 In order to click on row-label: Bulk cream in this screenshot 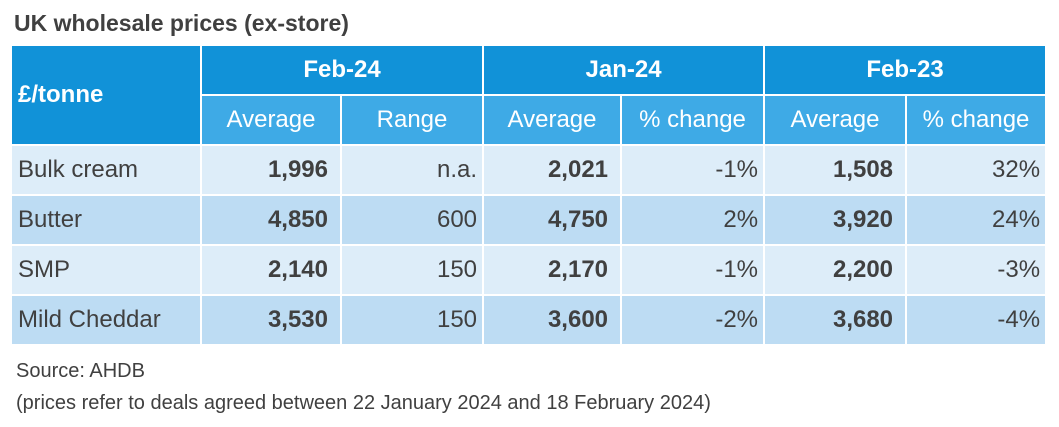, I will do `click(106, 170)`.